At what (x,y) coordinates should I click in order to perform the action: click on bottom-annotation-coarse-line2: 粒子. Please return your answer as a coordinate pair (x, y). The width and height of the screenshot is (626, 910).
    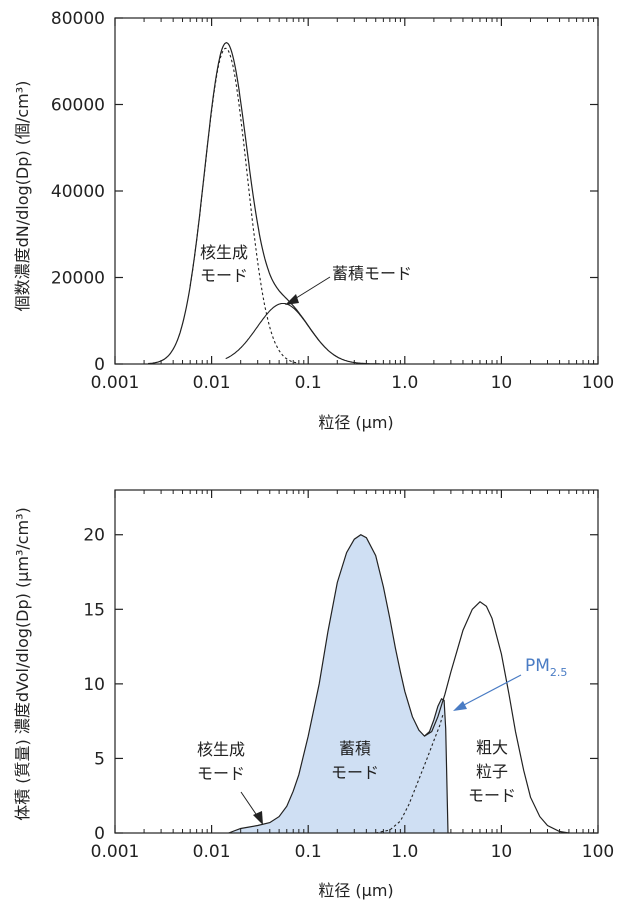
    Looking at the image, I should click on (492, 771).